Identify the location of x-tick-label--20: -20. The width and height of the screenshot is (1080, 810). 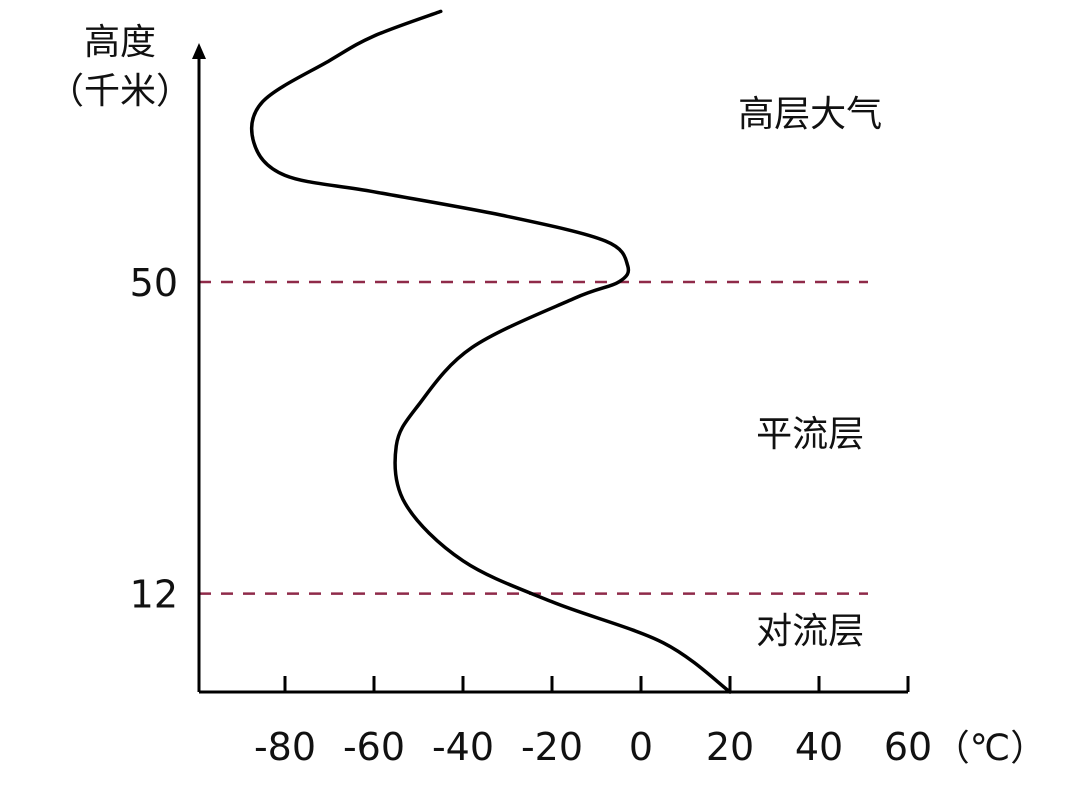
(552, 747).